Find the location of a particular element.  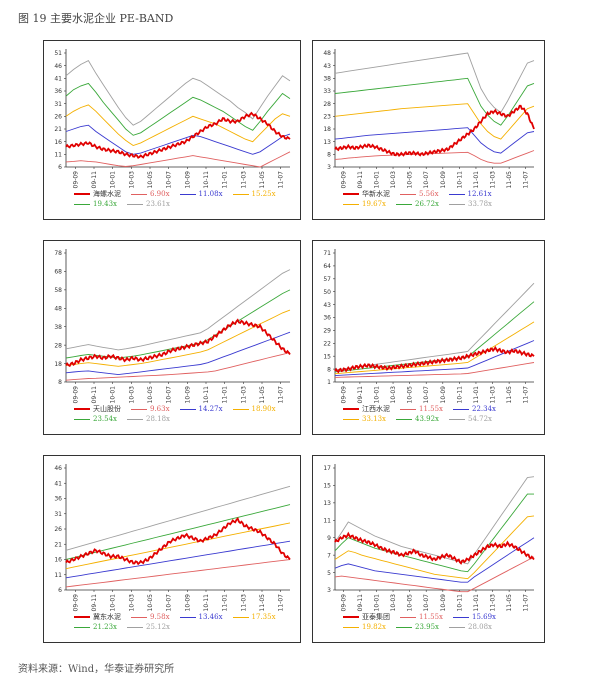

legend-label: 21.23x is located at coordinates (105, 627).